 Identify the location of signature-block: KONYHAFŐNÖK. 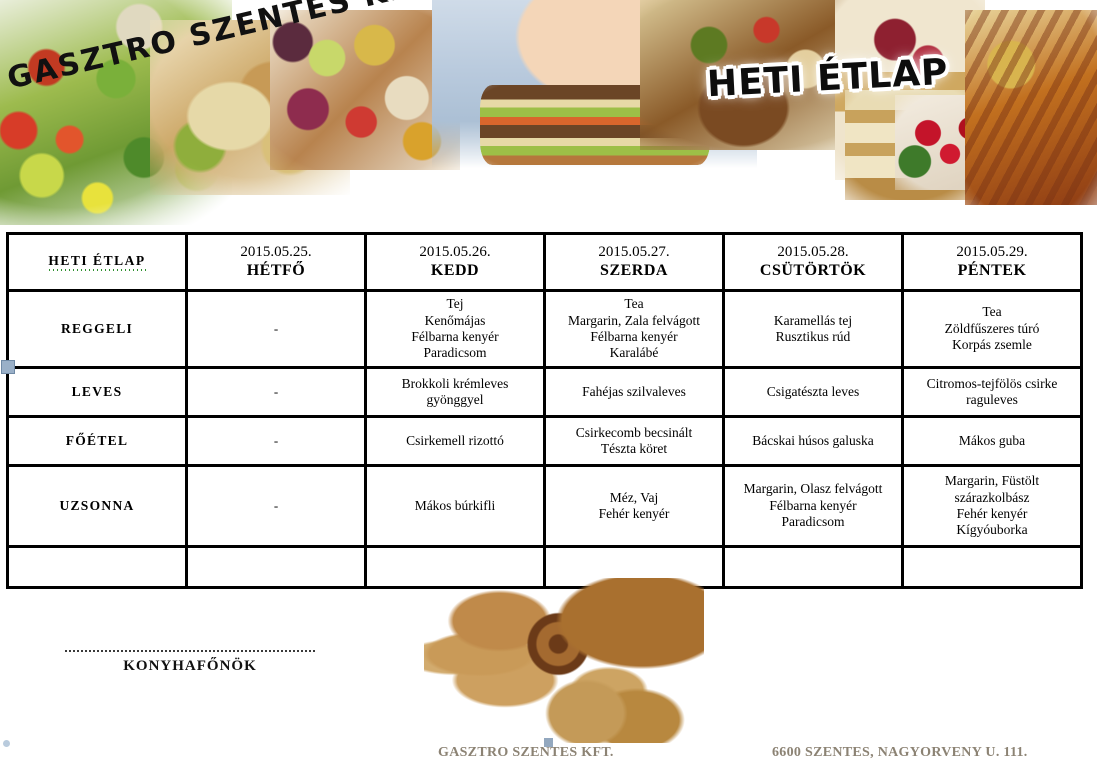
(190, 662).